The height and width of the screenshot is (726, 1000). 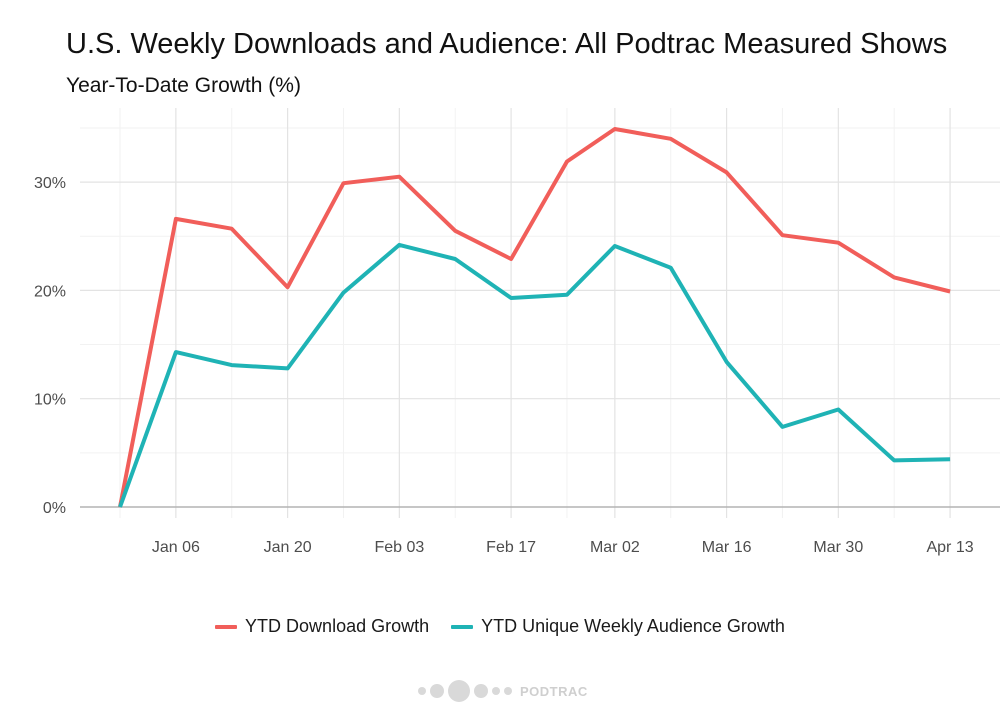 What do you see at coordinates (337, 626) in the screenshot?
I see `legend-label-download: YTD Download Growth` at bounding box center [337, 626].